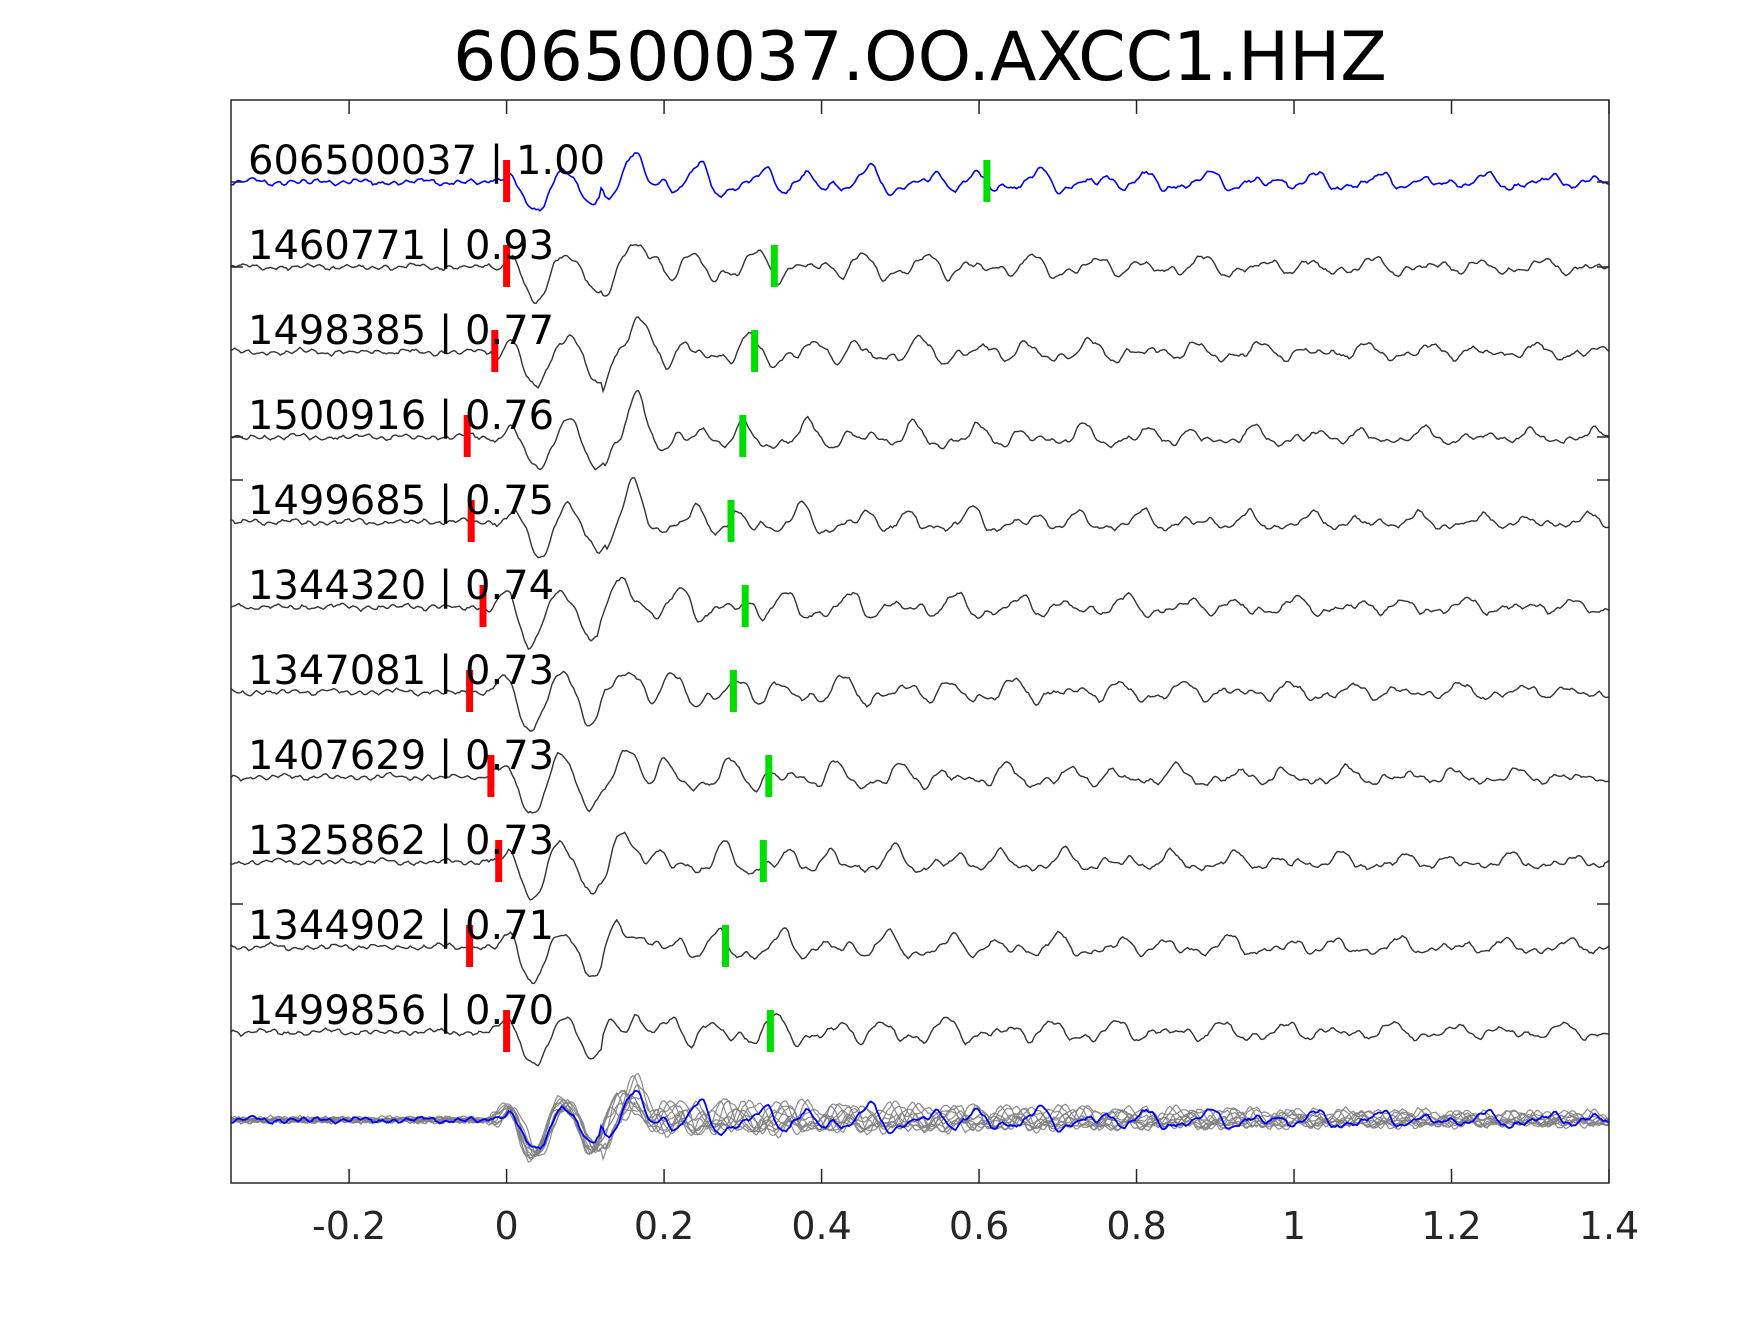 This screenshot has width=1762, height=1317. Describe the element at coordinates (426, 161) in the screenshot. I see `trace-label: 606500037 | 1.00` at that location.